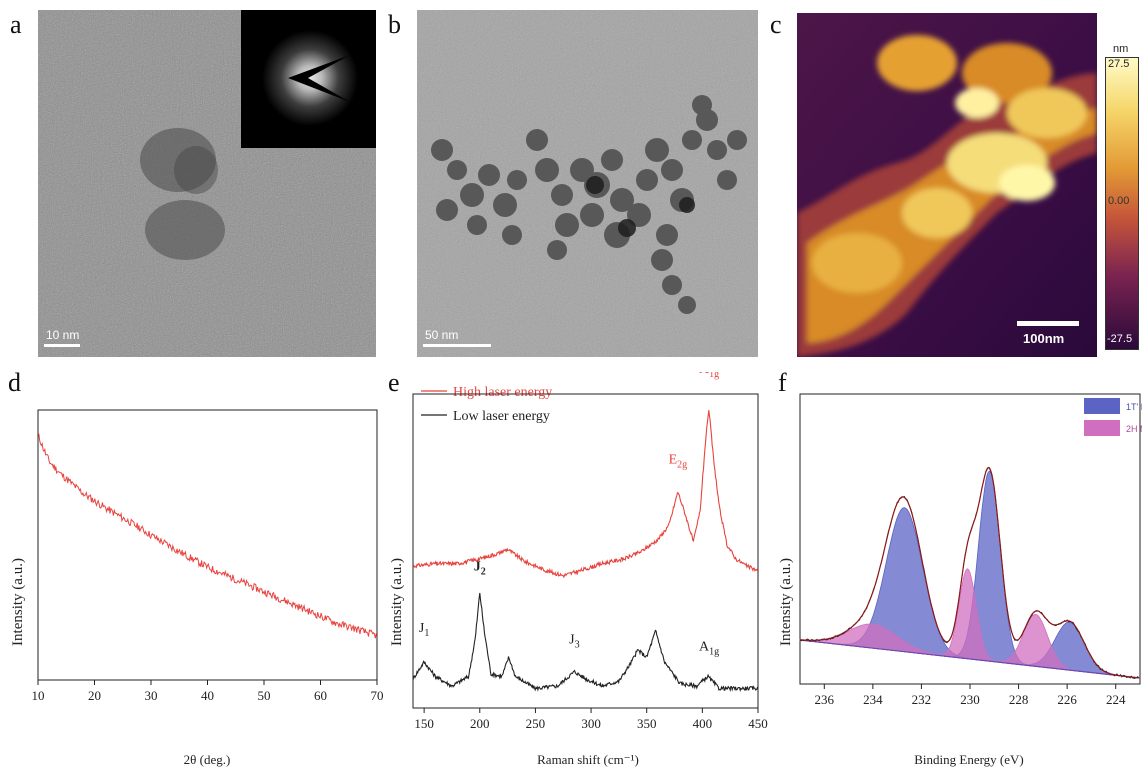  I want to click on scale-bar-b, so click(457, 345).